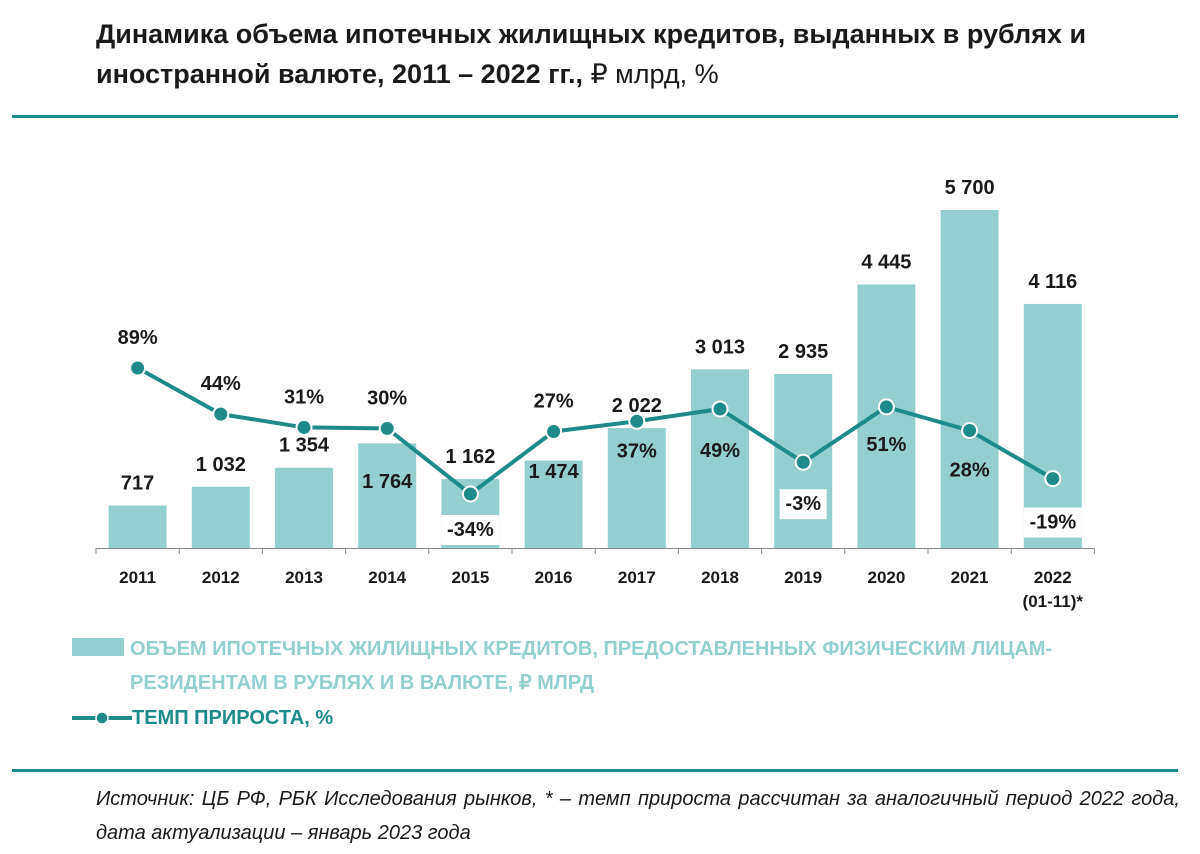 This screenshot has height=854, width=1200. Describe the element at coordinates (98, 647) in the screenshot. I see `legend-bar-swatch` at that location.